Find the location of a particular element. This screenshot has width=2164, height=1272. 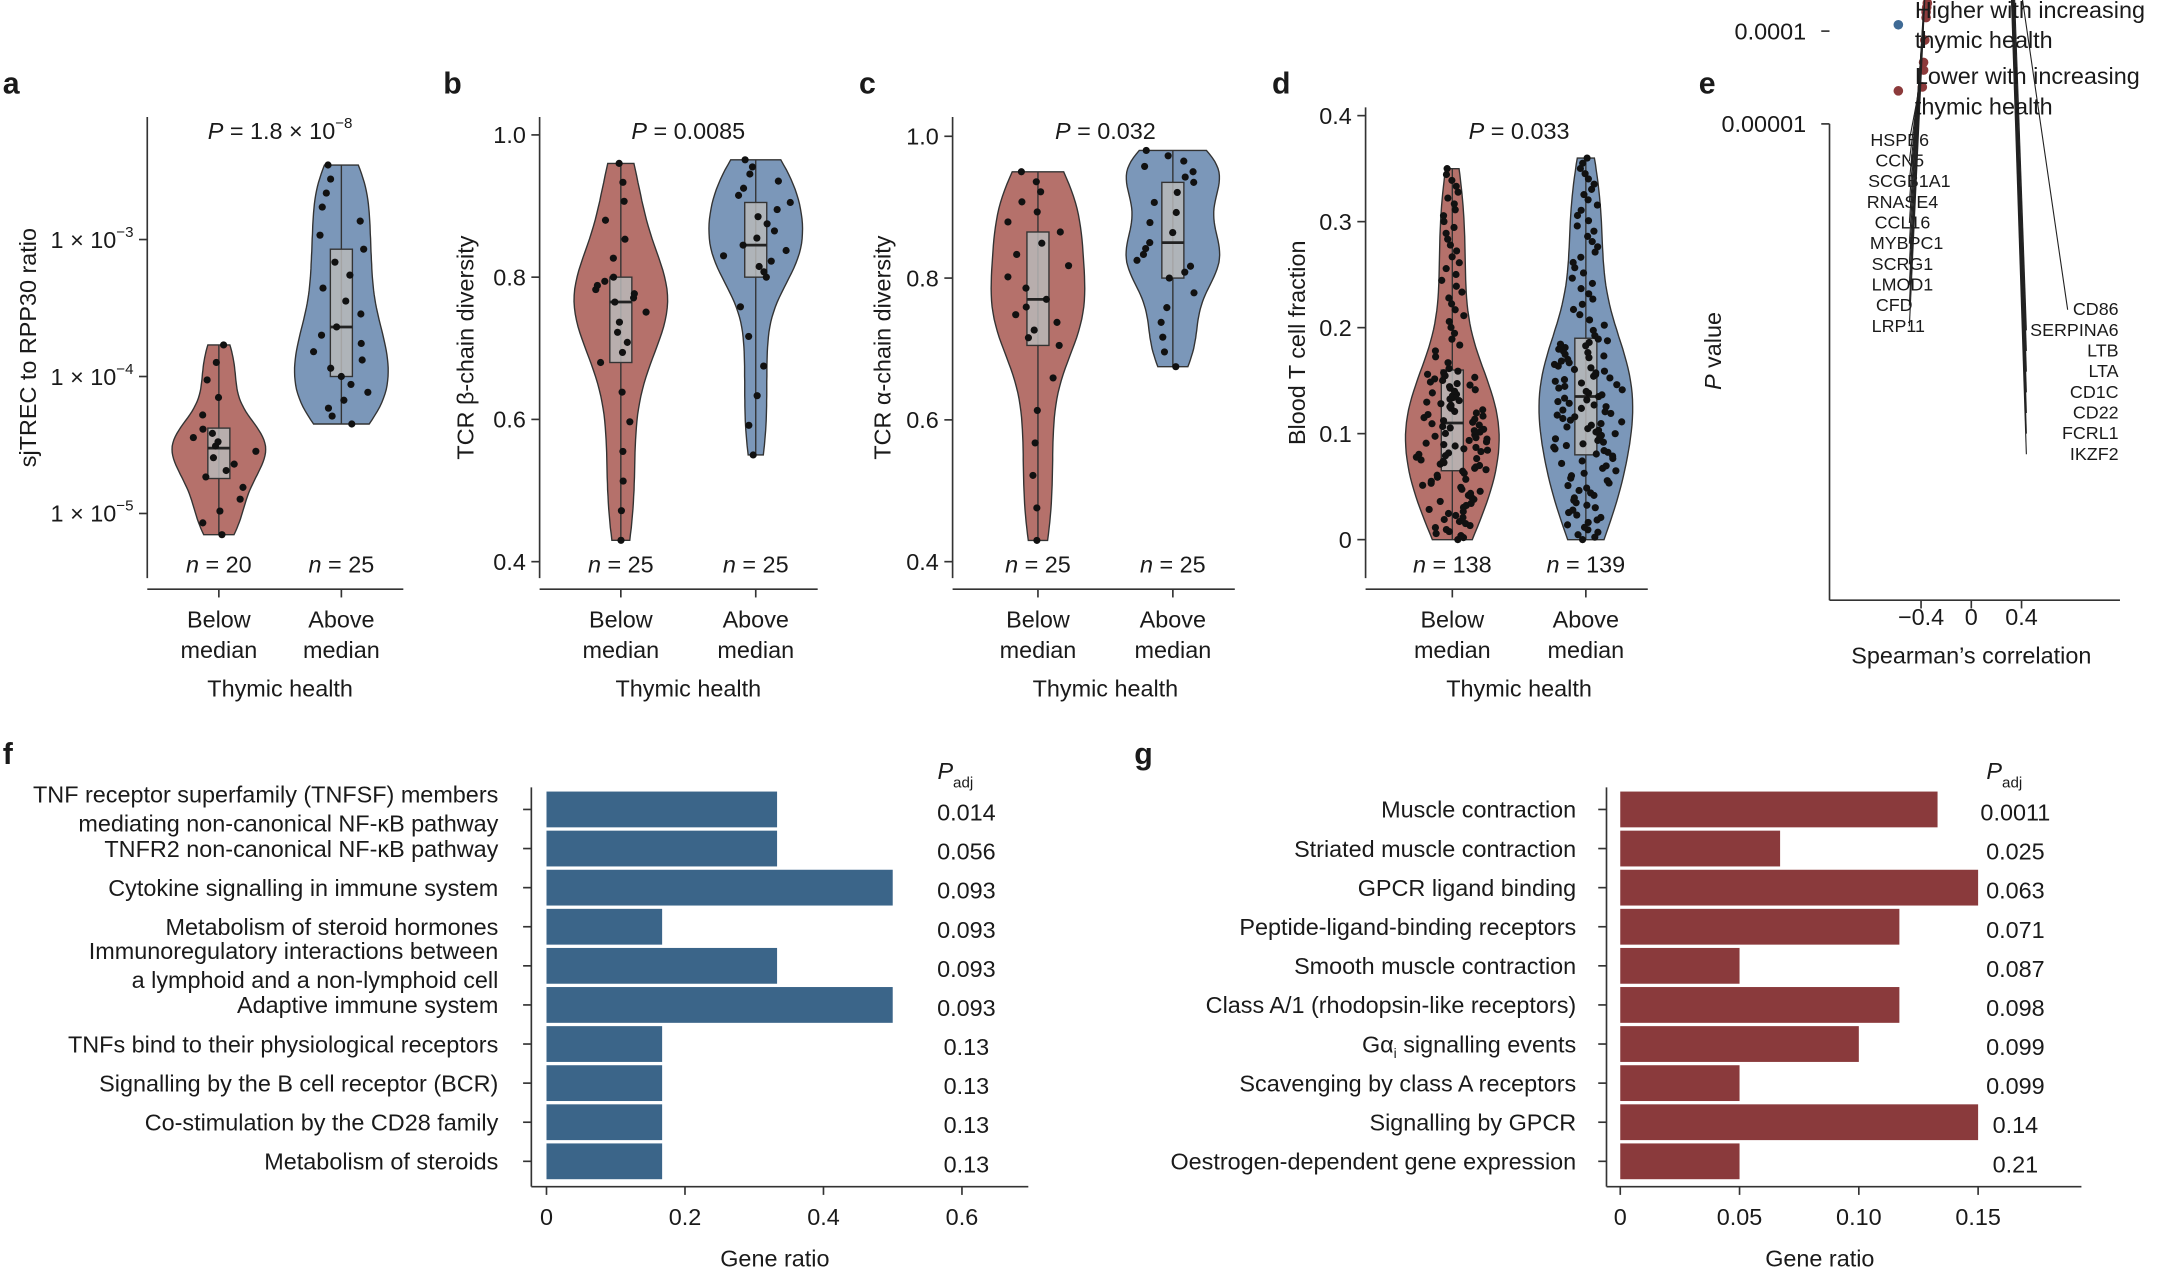

box is located at coordinates (219, 453).